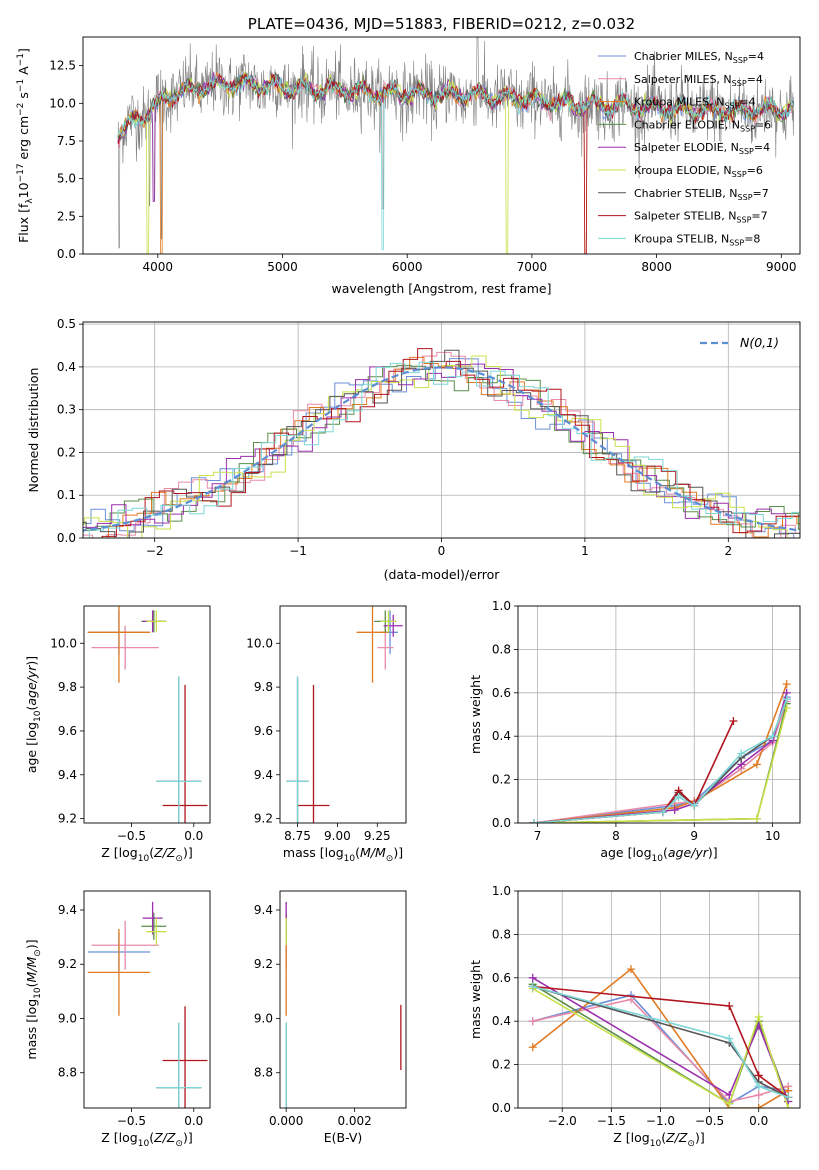  Describe the element at coordinates (501, 978) in the screenshot. I see `y-tick-label: 0.6` at that location.